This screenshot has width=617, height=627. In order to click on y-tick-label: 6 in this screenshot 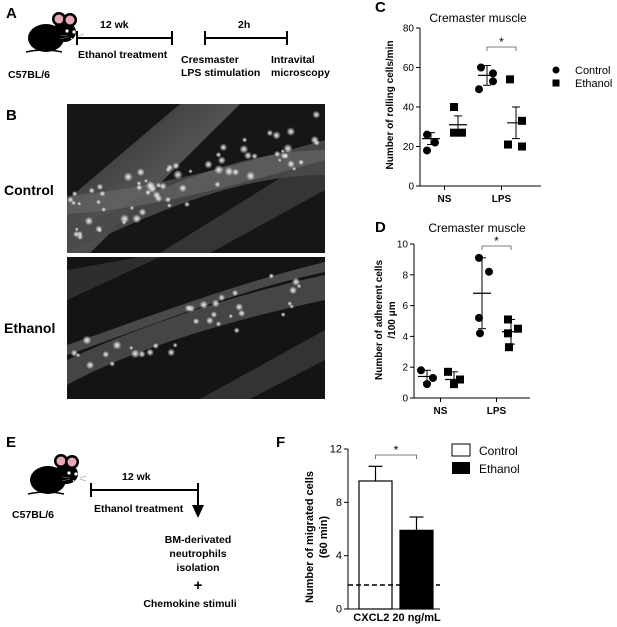, I will do `click(405, 306)`.